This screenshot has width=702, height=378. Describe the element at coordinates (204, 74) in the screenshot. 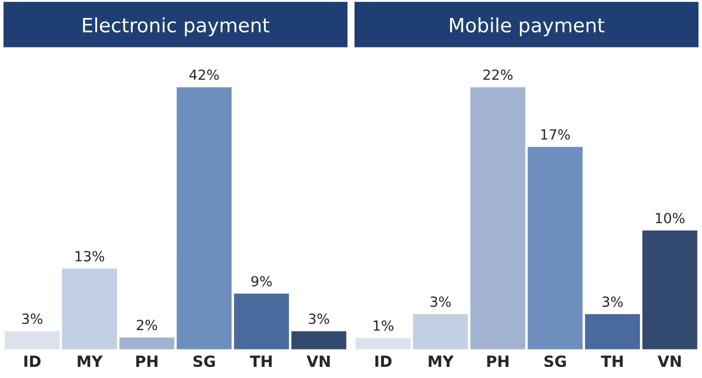

I see `data-label: 42%` at that location.